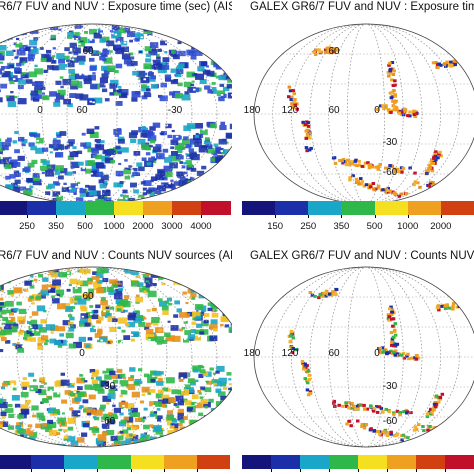 The height and width of the screenshot is (474, 474). Describe the element at coordinates (100, 208) in the screenshot. I see `colorbar-segment` at that location.